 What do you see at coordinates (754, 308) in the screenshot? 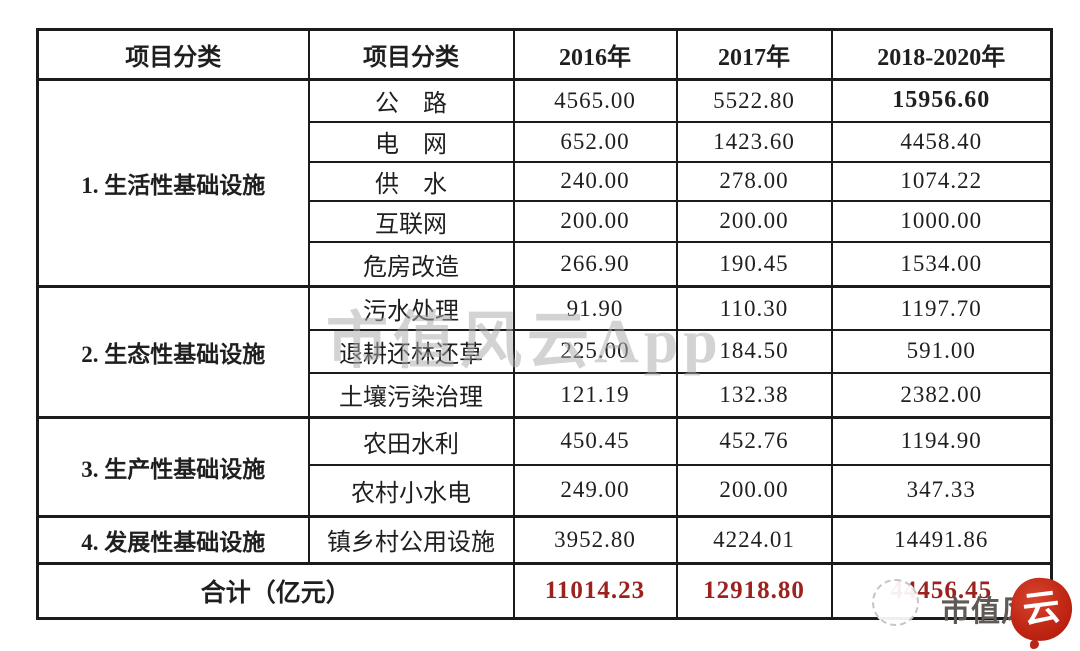
I see `value-cell: 110.30` at bounding box center [754, 308].